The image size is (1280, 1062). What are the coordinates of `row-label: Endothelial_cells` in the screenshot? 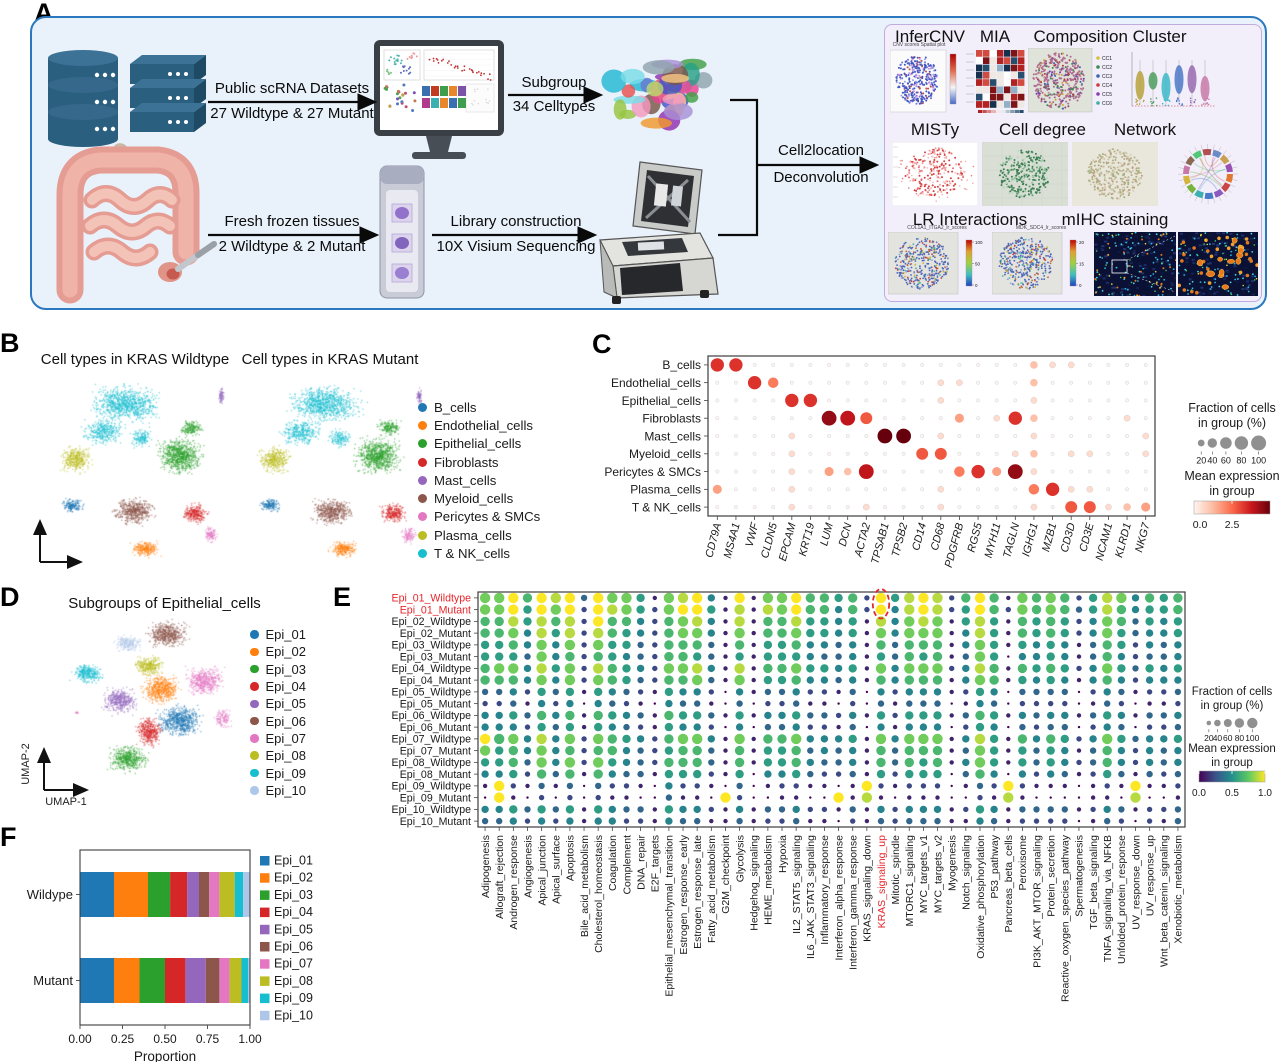 It's located at (656, 383).